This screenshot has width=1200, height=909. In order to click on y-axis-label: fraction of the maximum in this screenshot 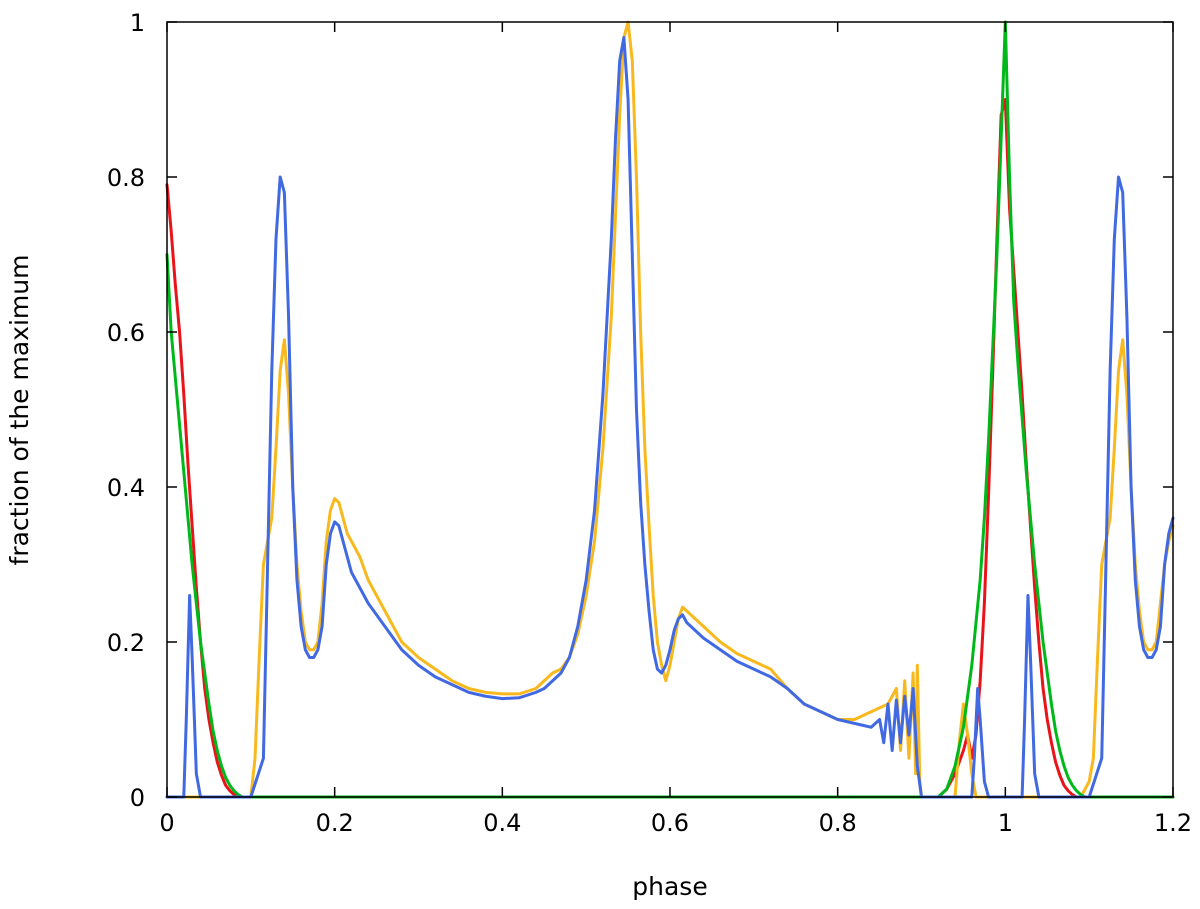, I will do `click(19, 410)`.